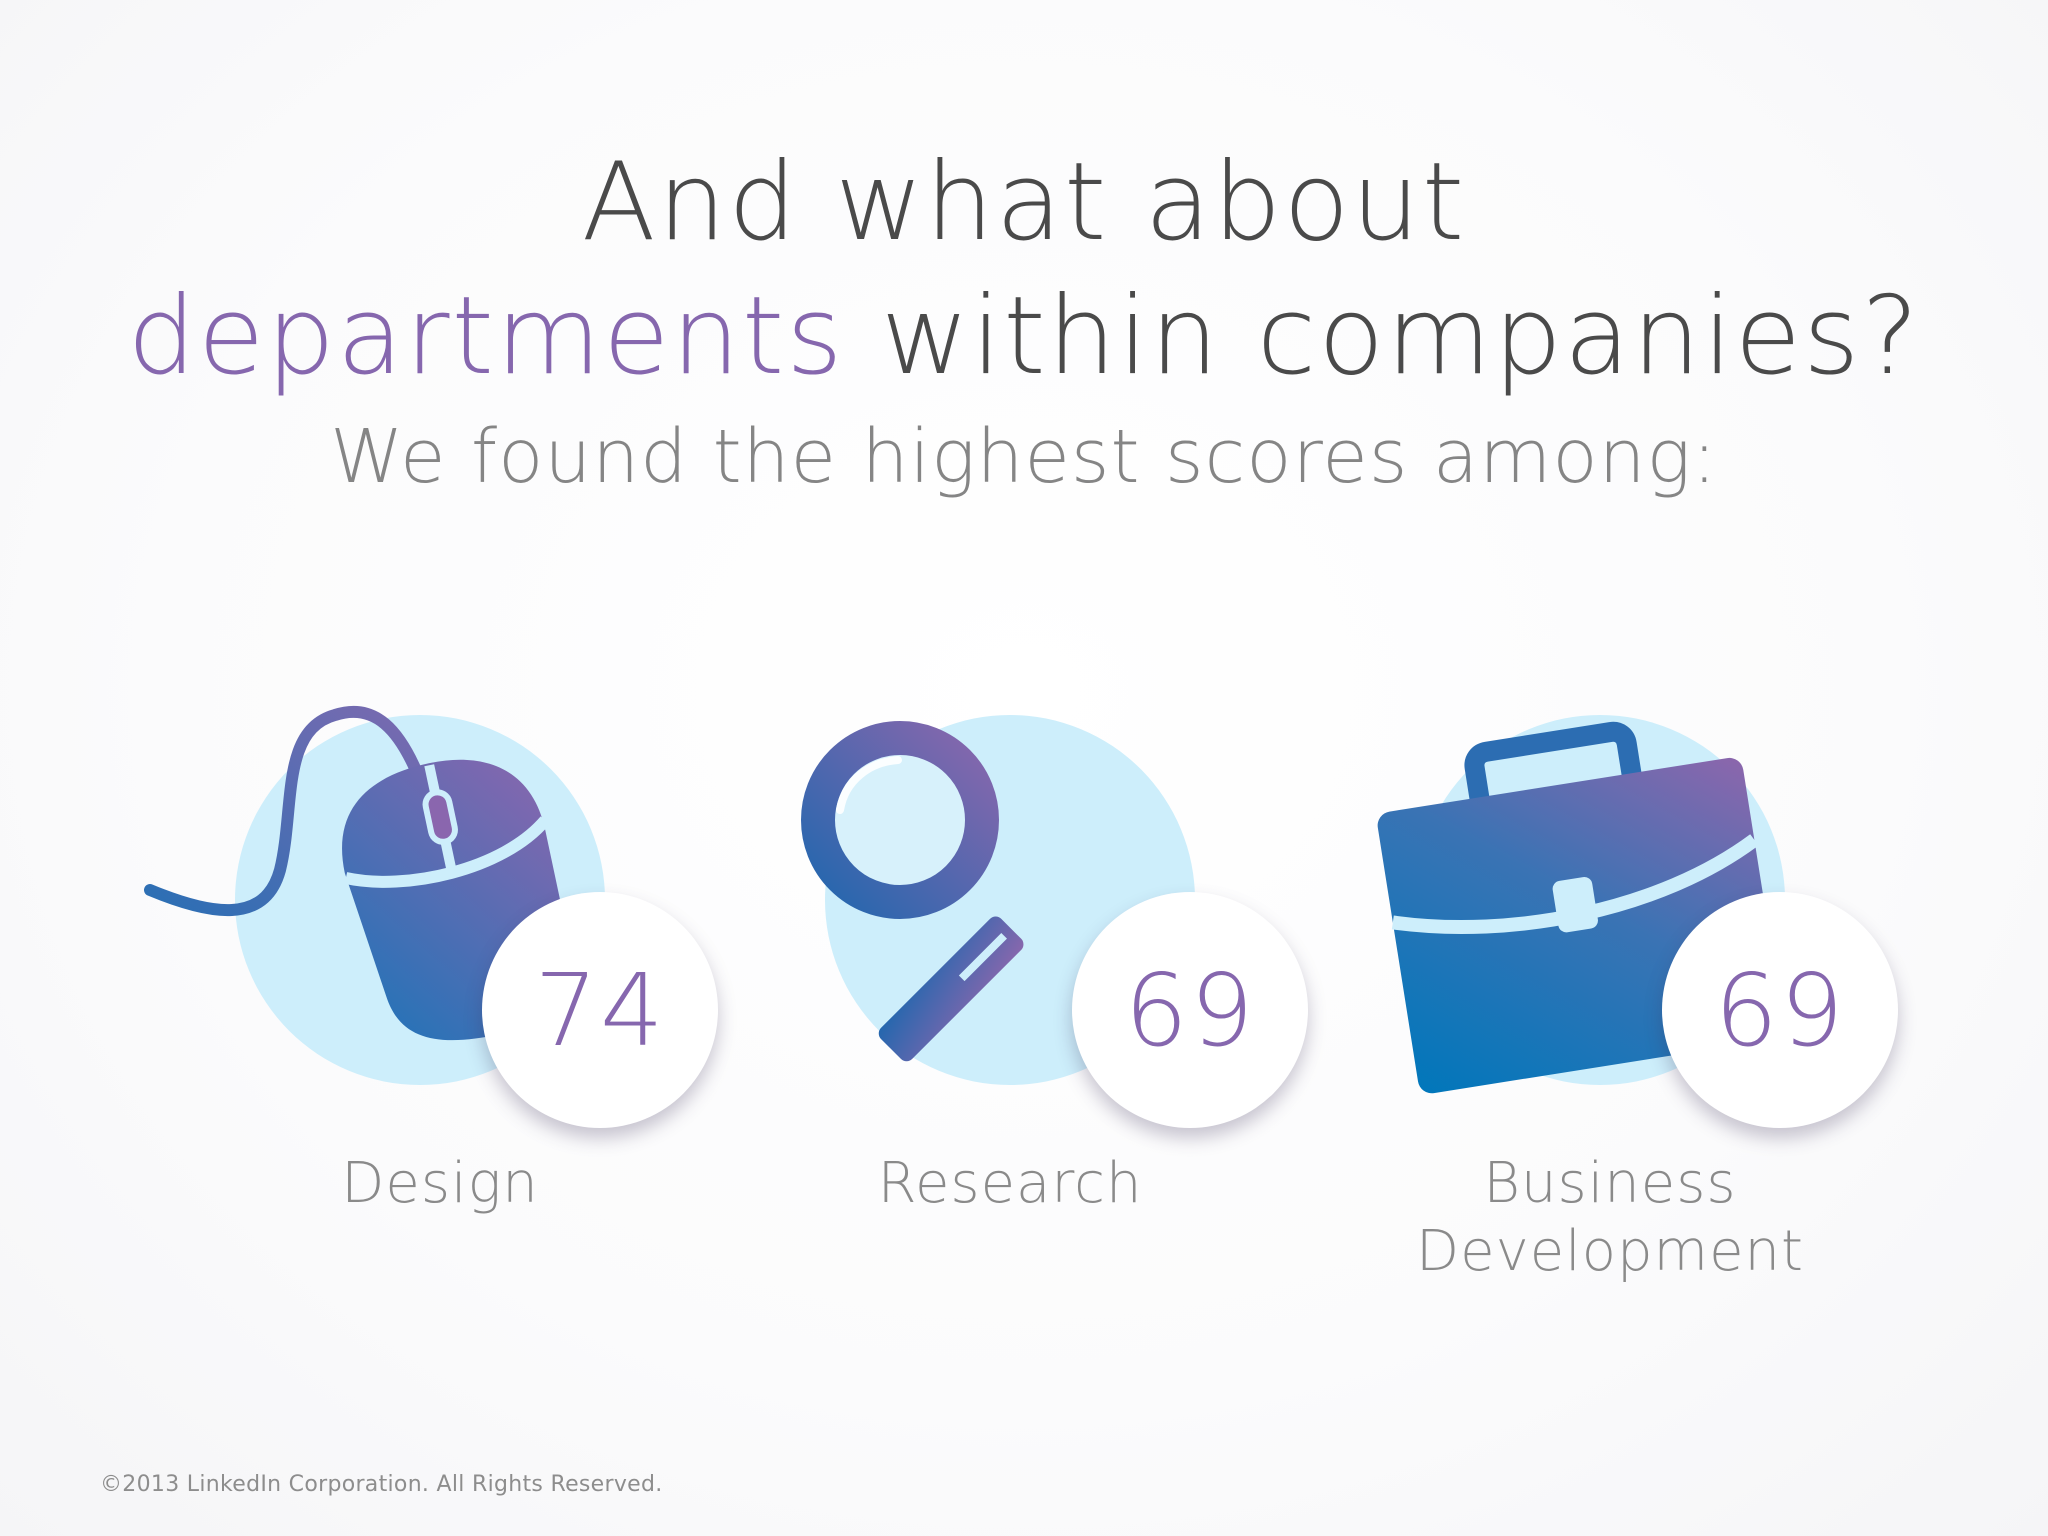 This screenshot has height=1536, width=2048. What do you see at coordinates (1010, 1183) in the screenshot?
I see `department-label: Research` at bounding box center [1010, 1183].